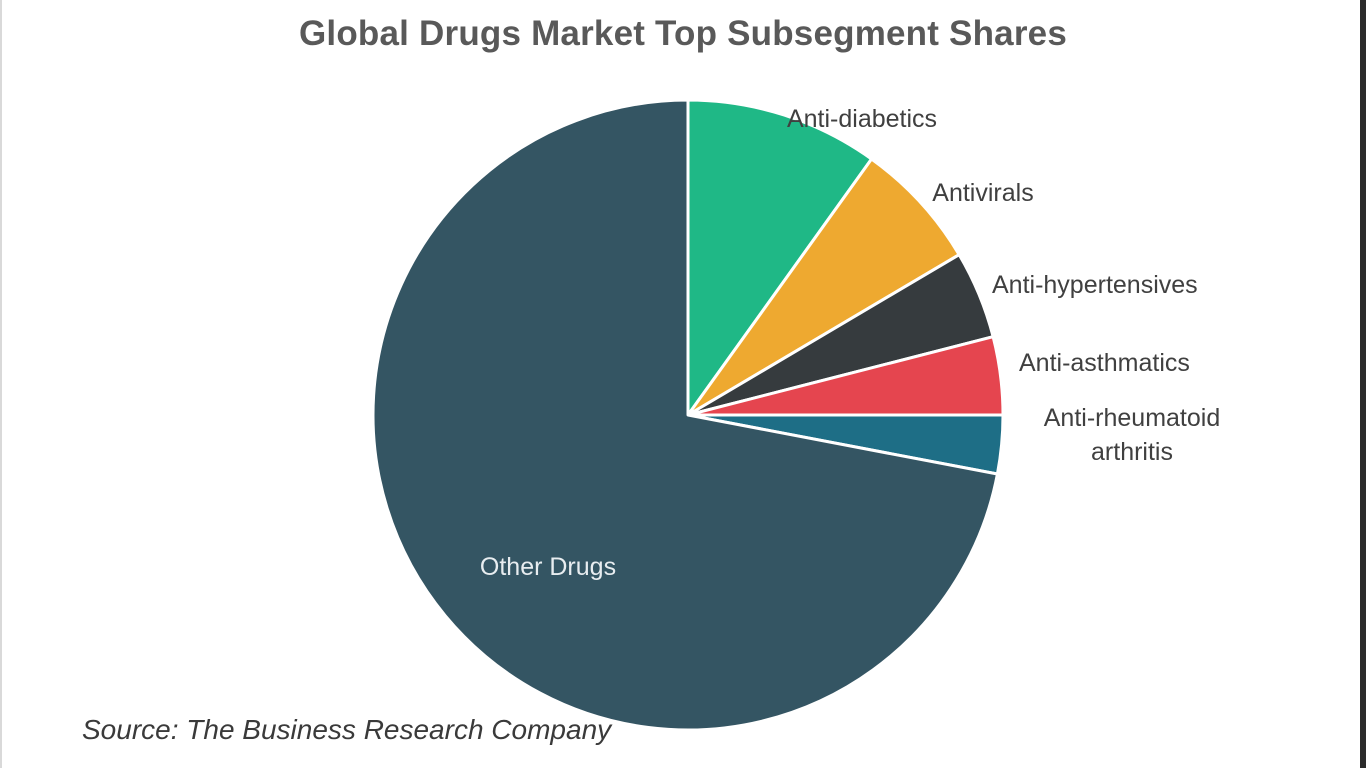  What do you see at coordinates (347, 729) in the screenshot?
I see `source-note: Source: The Business Research Company` at bounding box center [347, 729].